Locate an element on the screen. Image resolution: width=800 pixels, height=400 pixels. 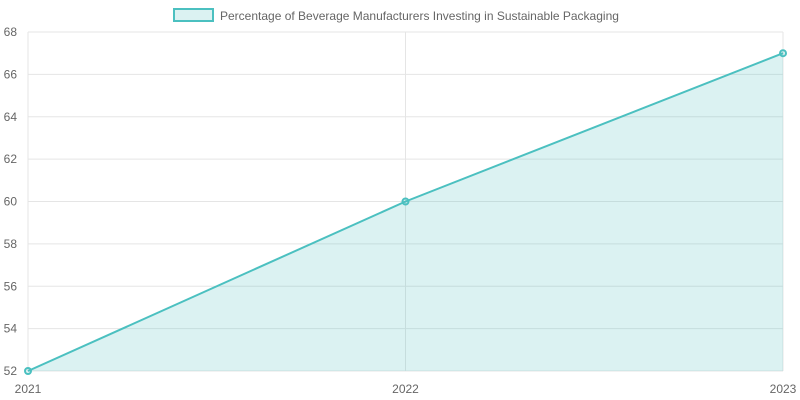
y-tick-label: 66 is located at coordinates (11, 74).